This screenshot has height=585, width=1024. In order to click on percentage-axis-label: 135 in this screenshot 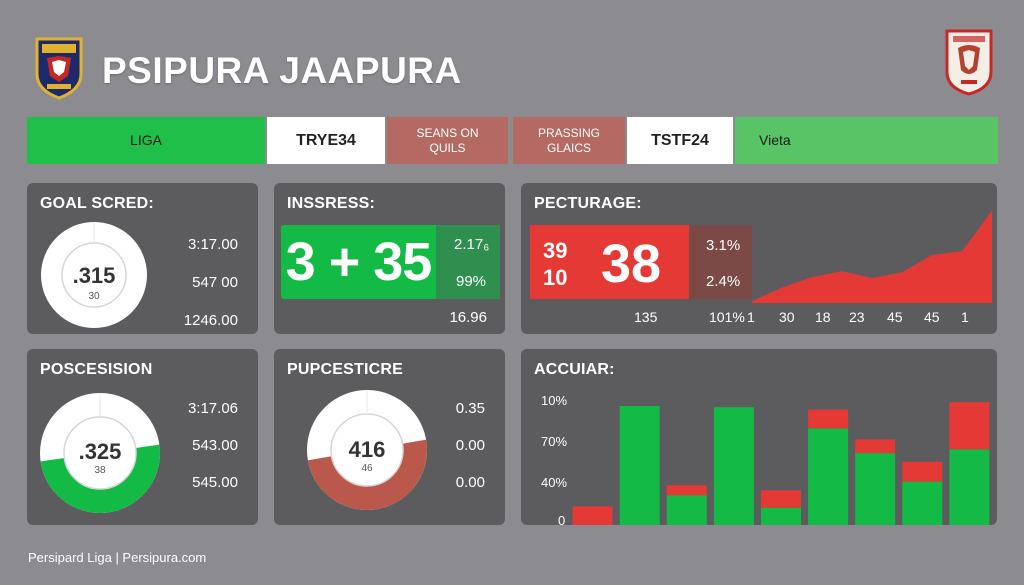, I will do `click(646, 317)`.